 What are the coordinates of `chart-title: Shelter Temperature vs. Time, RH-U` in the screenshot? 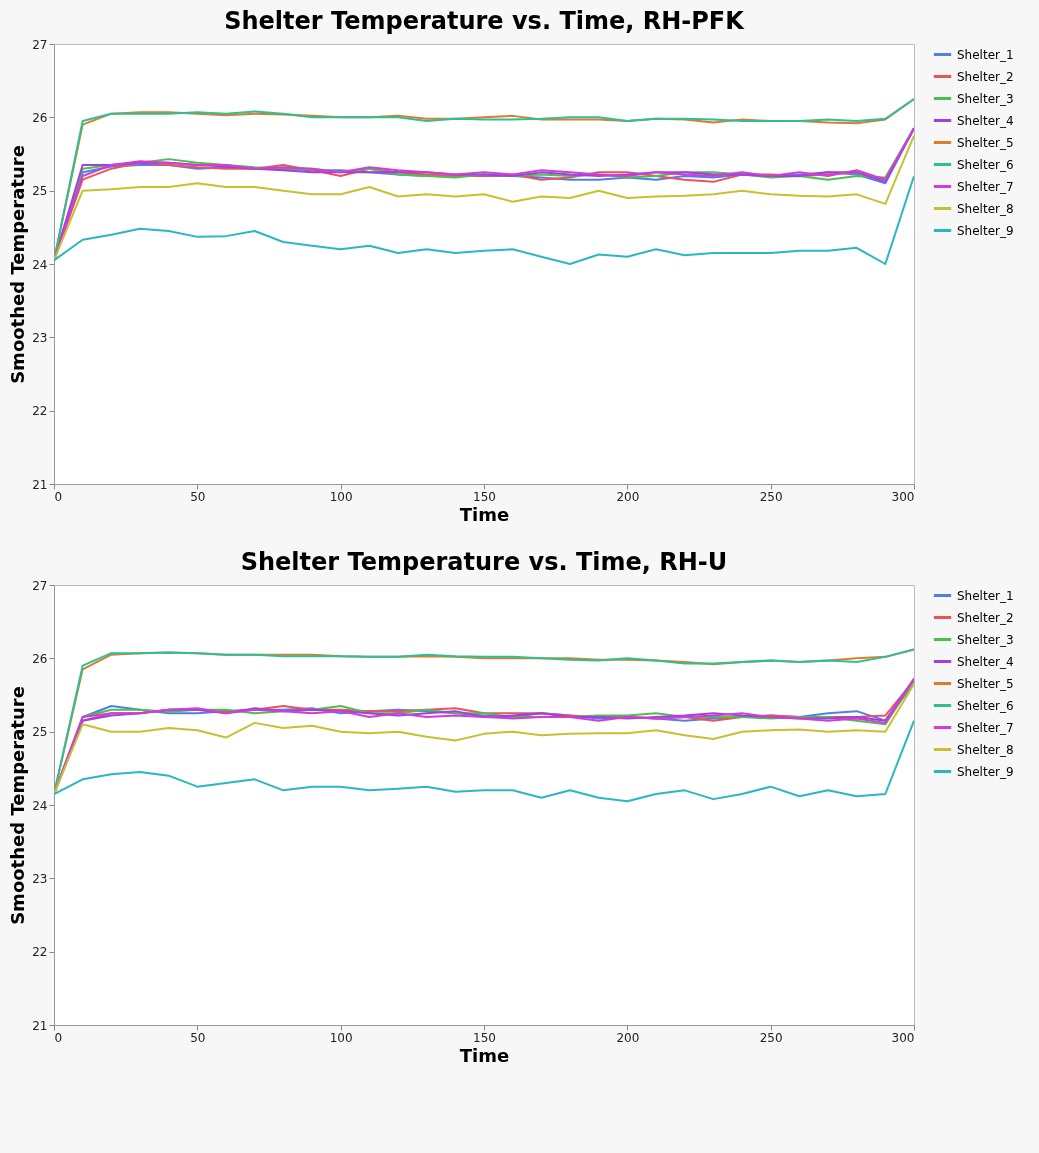 It's located at (484, 562).